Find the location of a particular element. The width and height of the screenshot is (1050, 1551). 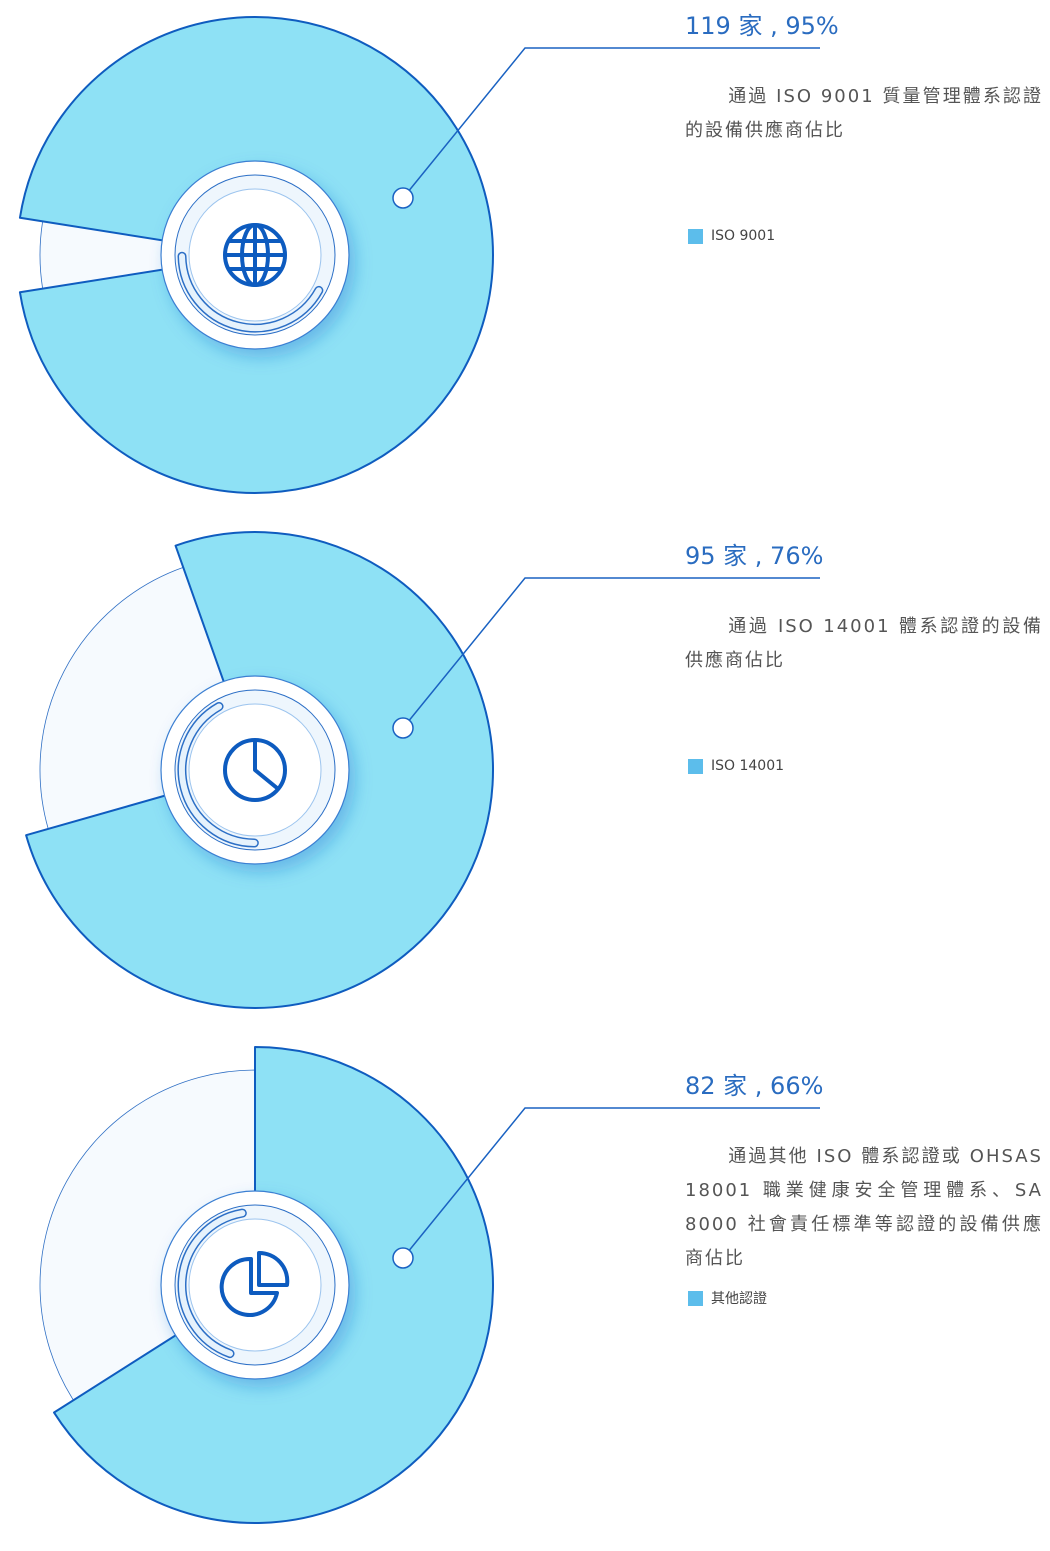

description: 通過 ISO 9001 質量管理體系認證的設備供應商佔比 is located at coordinates (864, 113).